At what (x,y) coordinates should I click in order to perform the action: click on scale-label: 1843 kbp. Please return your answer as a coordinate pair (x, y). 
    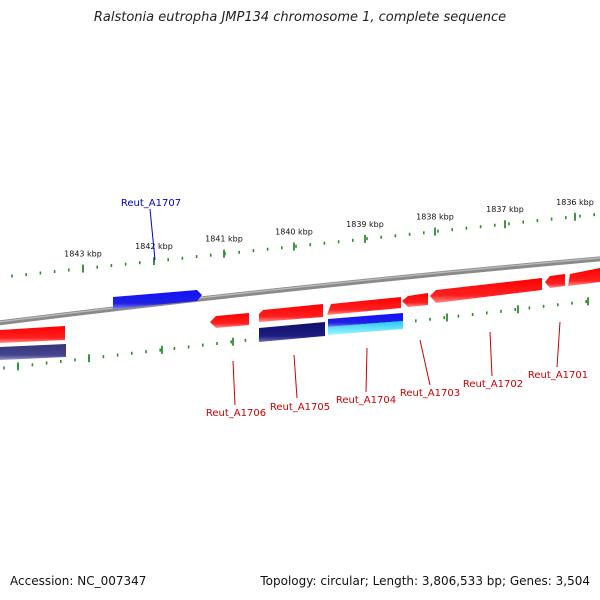
    Looking at the image, I should click on (83, 254).